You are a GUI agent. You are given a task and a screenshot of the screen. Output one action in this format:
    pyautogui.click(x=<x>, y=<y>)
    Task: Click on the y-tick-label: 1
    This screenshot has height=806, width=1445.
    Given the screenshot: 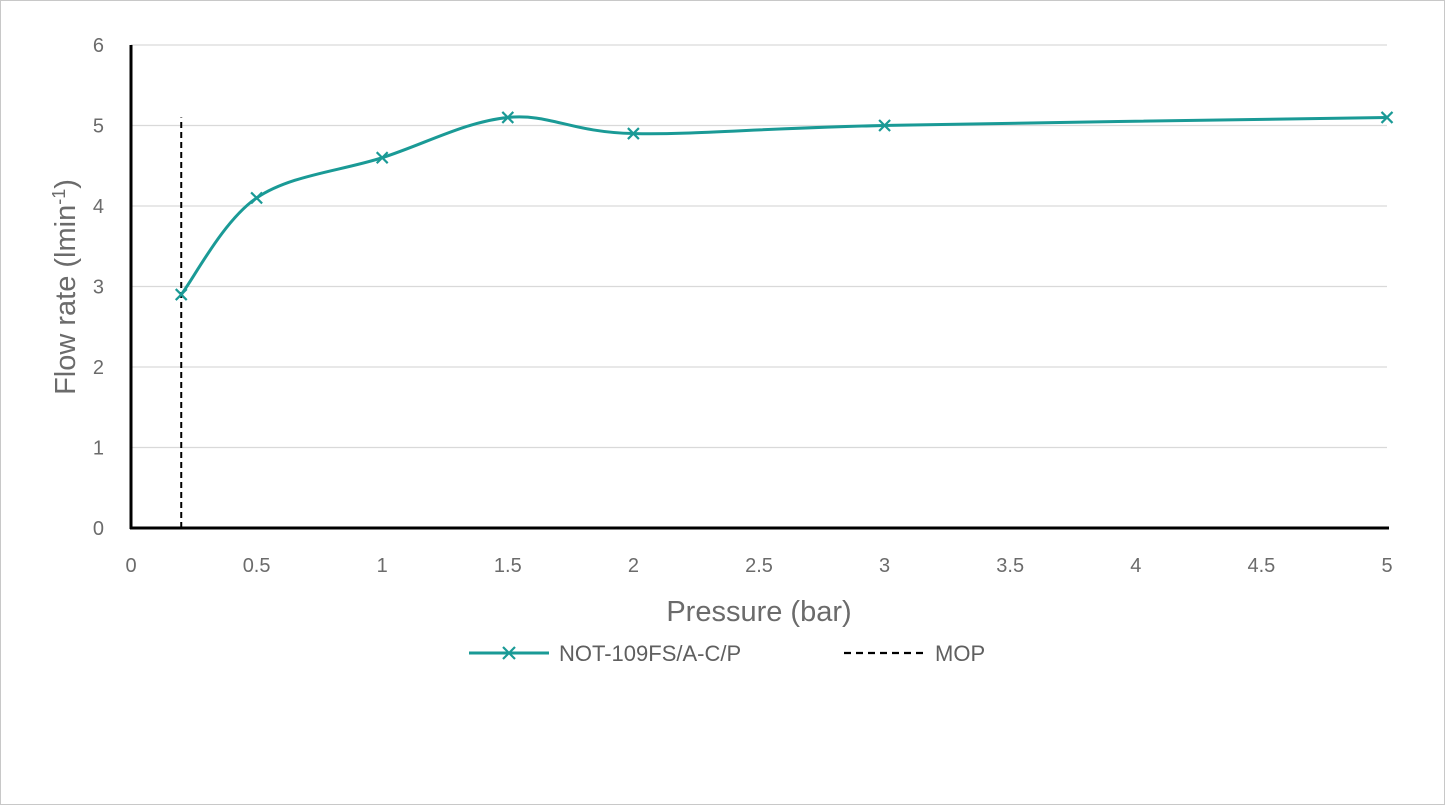 What is the action you would take?
    pyautogui.click(x=98, y=449)
    